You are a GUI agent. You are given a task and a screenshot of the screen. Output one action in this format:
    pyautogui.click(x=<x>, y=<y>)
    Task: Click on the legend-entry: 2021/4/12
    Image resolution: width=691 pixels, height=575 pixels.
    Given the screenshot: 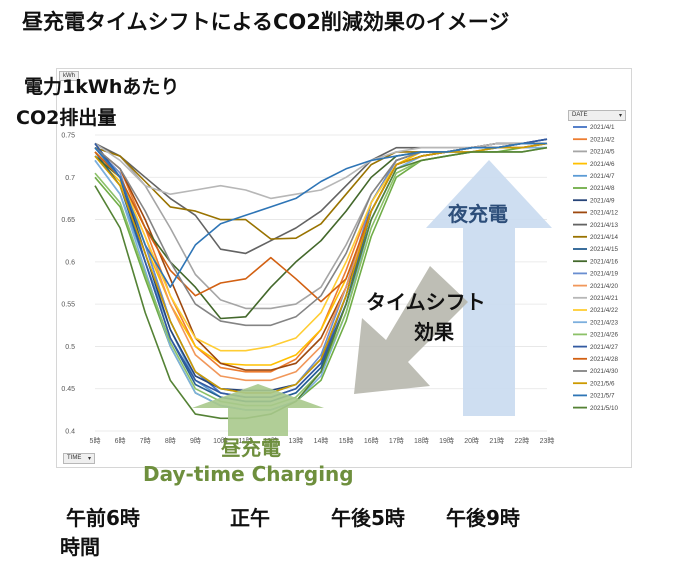 What is the action you would take?
    pyautogui.click(x=604, y=213)
    